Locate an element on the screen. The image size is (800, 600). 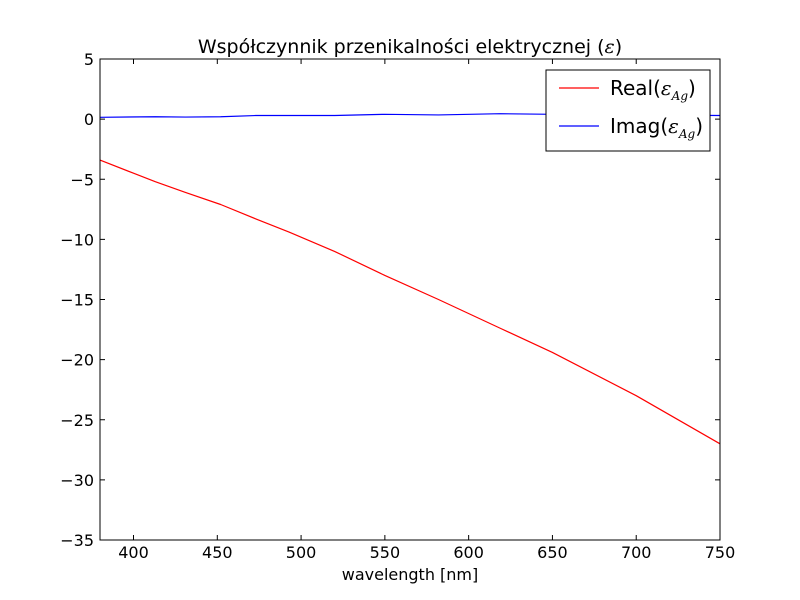
x-tick-label: 500 is located at coordinates (301, 552).